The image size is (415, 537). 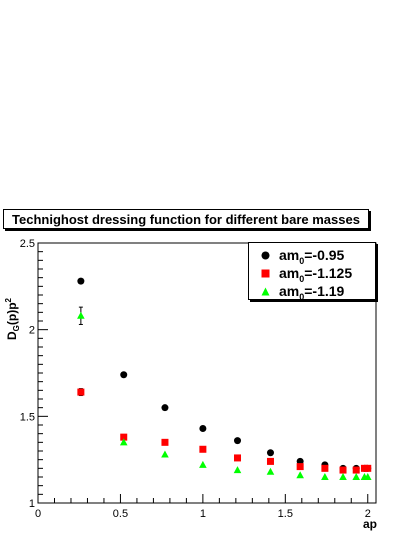 I want to click on y-axis-label-part: D, so click(x=12, y=335).